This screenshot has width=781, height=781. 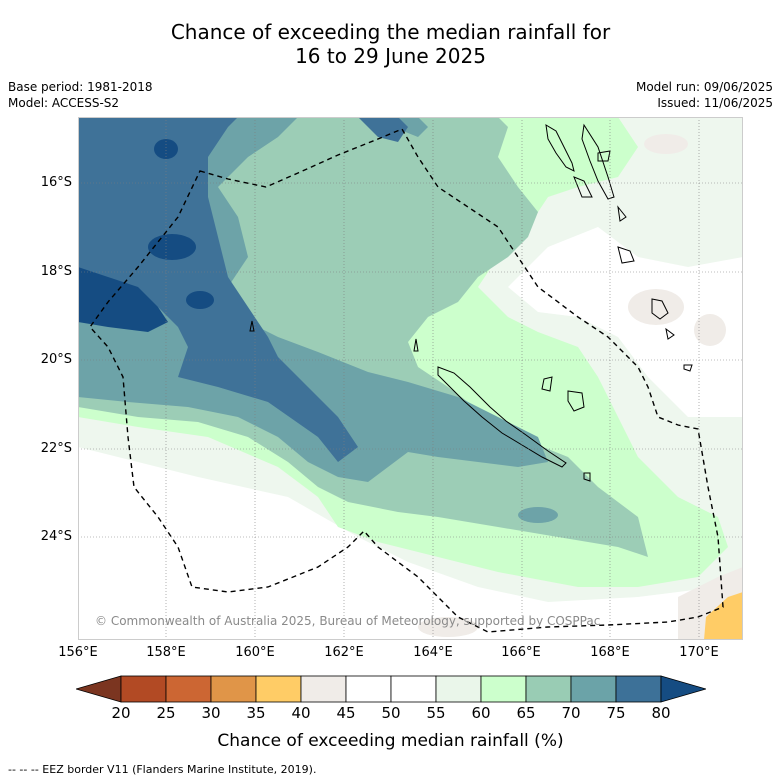 I want to click on lon-label-160e: 160°E, so click(x=255, y=652).